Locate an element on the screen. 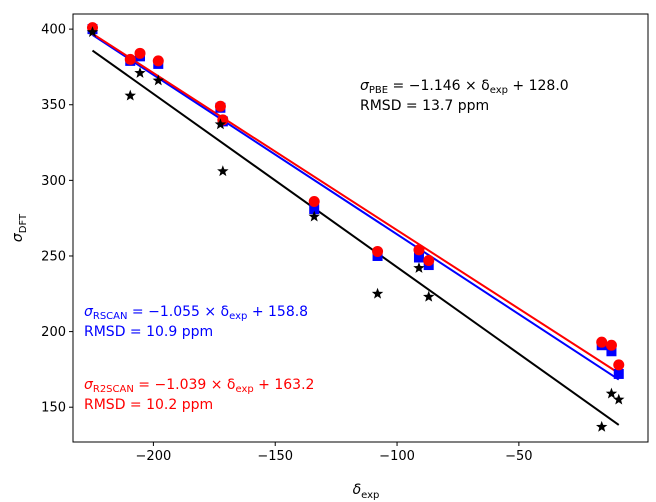 This screenshot has width=656, height=502. y-tick-label: 350 is located at coordinates (53, 105).